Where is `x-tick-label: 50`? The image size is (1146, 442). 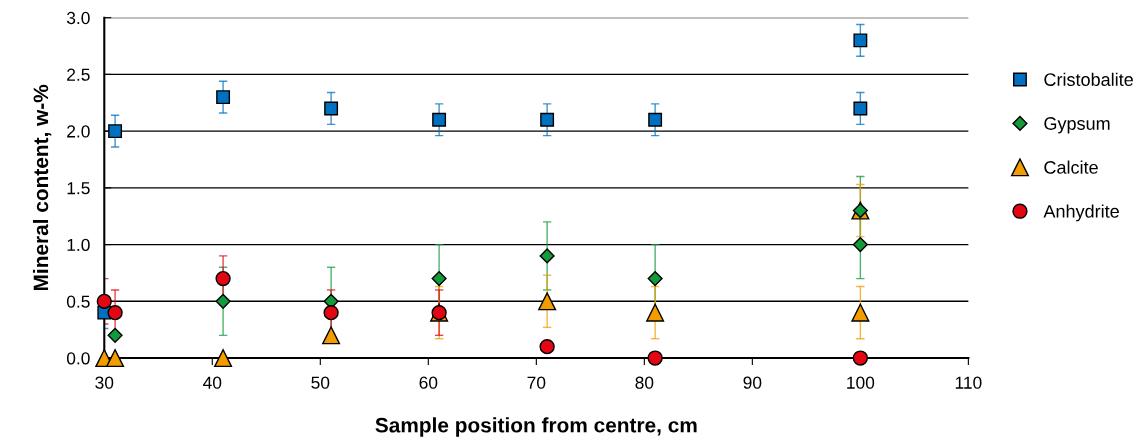
x-tick-label: 50 is located at coordinates (320, 382).